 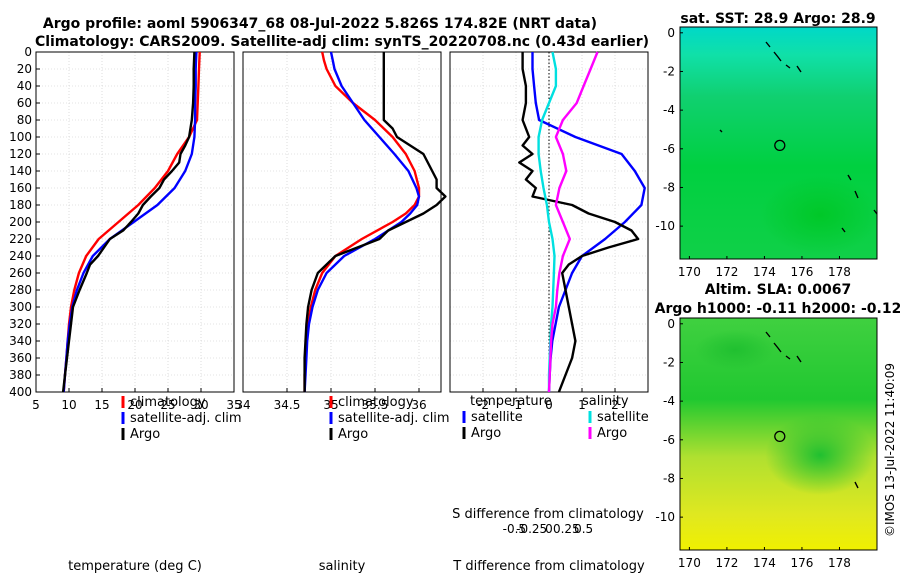 What do you see at coordinates (20, 205) in the screenshot?
I see `y-tick-label: 180` at bounding box center [20, 205].